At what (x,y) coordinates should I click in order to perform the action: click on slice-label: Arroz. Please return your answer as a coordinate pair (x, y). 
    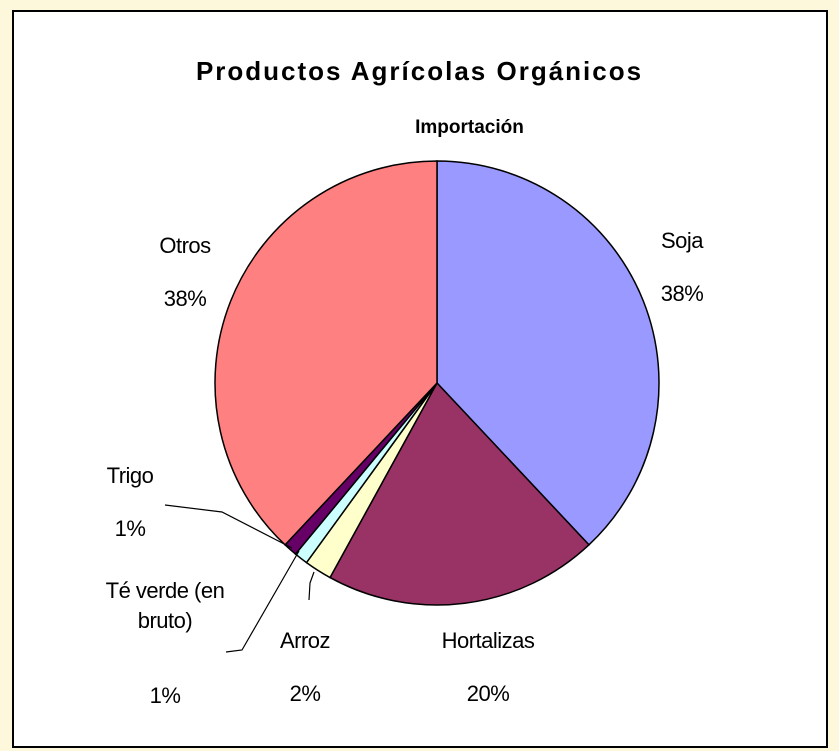
    Looking at the image, I should click on (305, 640).